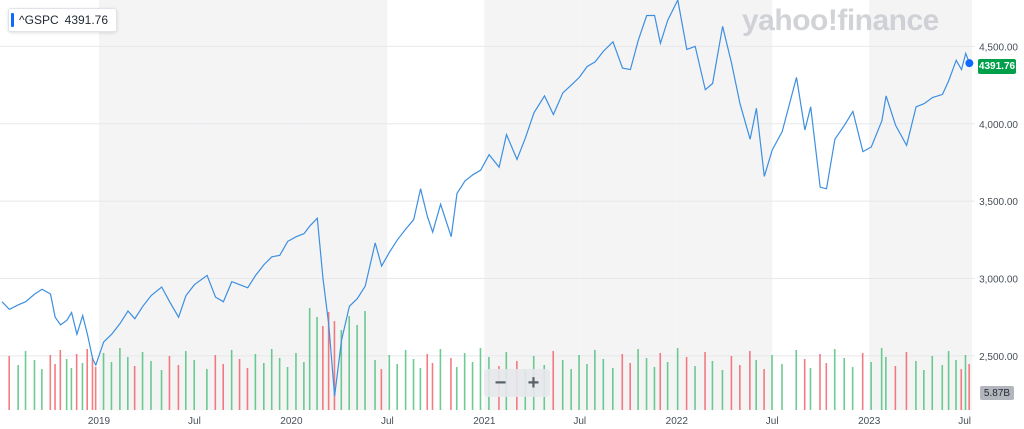  Describe the element at coordinates (529, 421) in the screenshot. I see `x-axis-labels: 2019 Jul 2020 Jul 2021 Jul 2022 Jul 2023 Jul` at that location.